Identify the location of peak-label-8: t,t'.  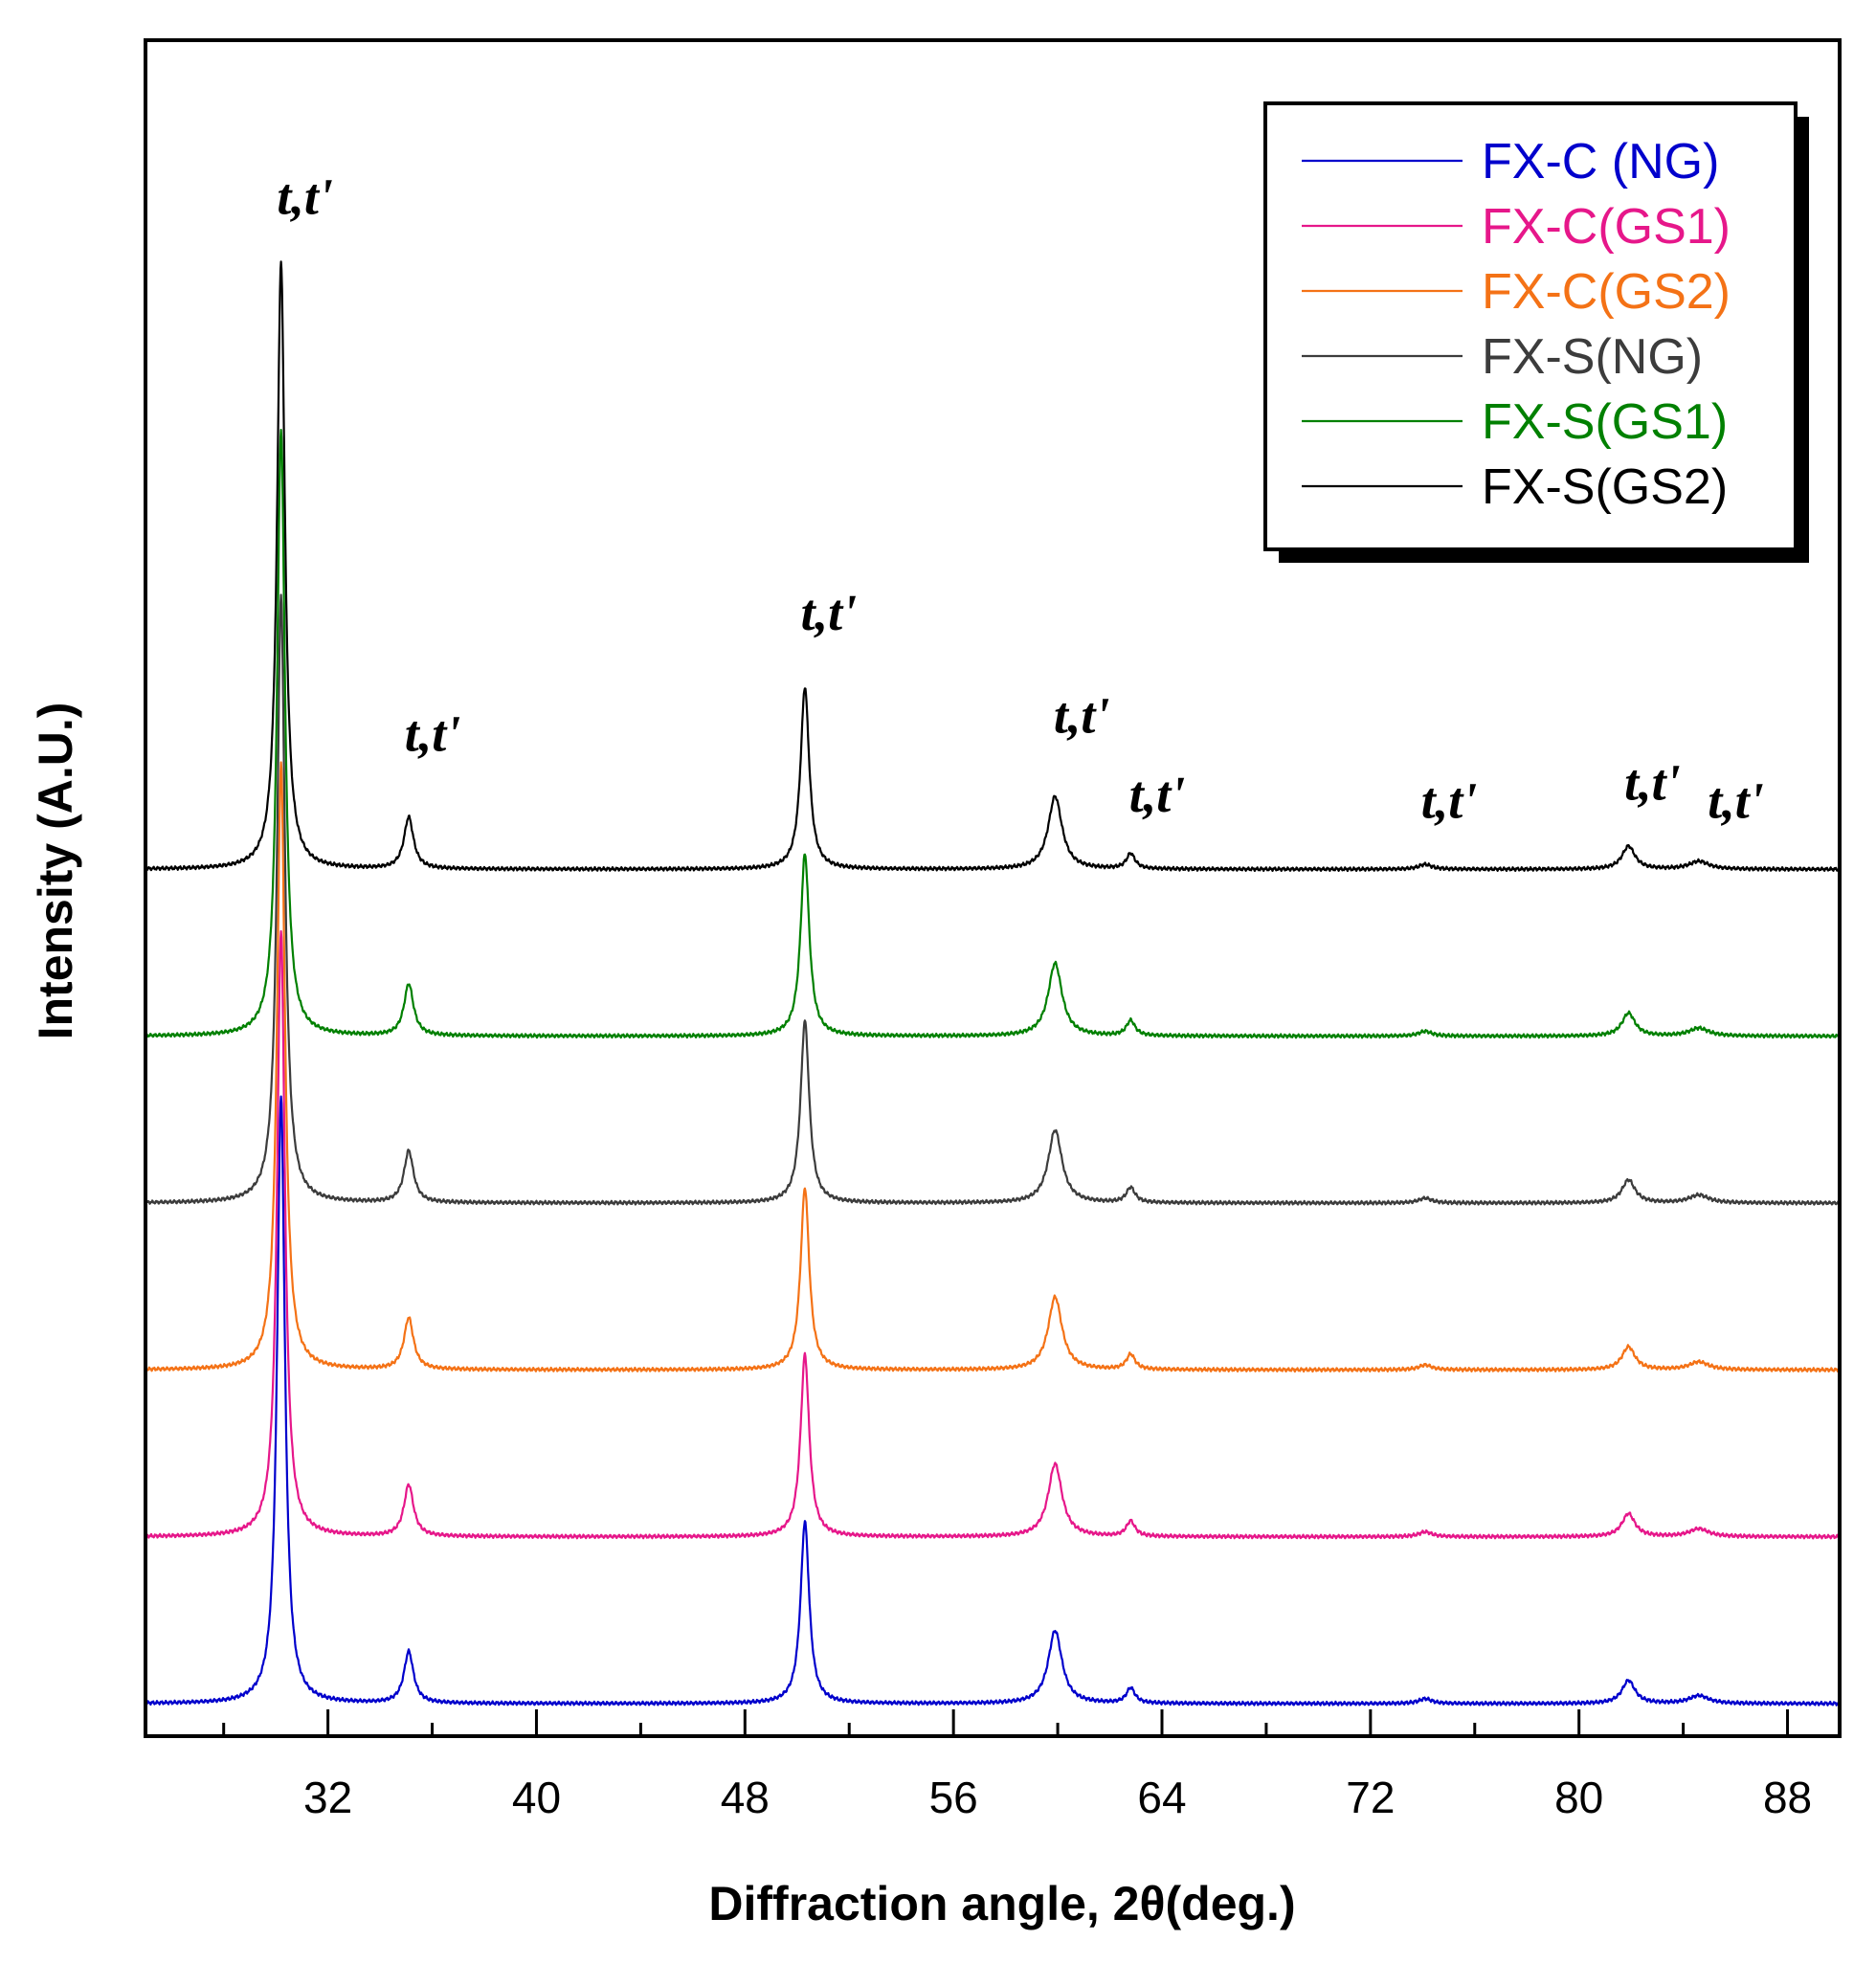
(1736, 800).